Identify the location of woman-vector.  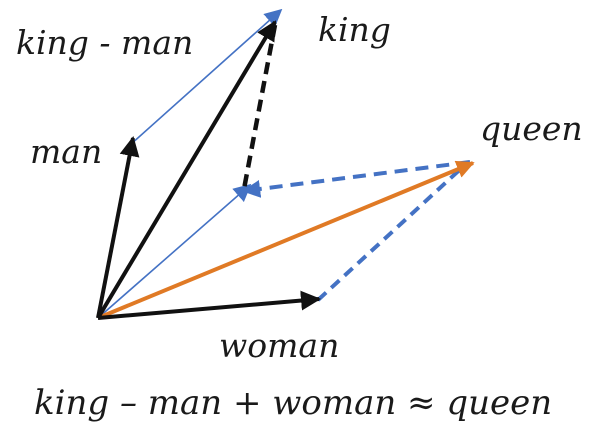
(209, 305).